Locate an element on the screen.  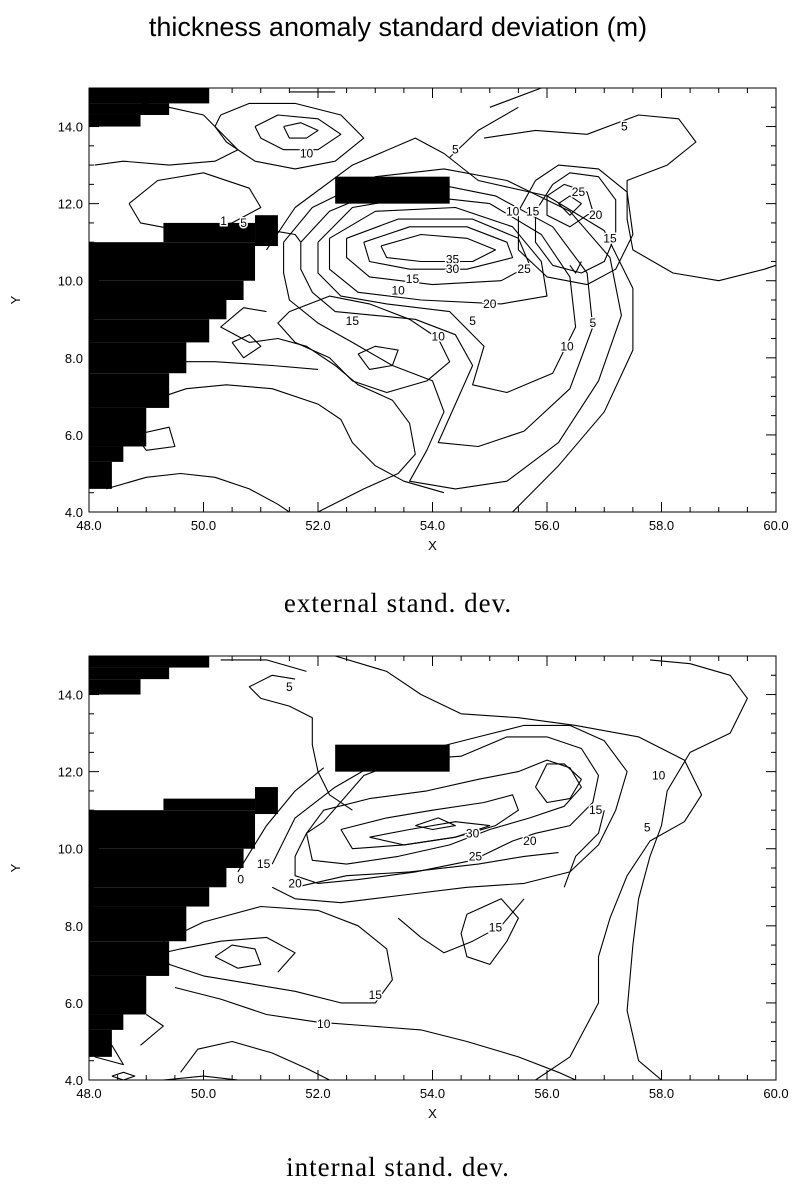
y-tick-label: 4.0 is located at coordinates (74, 512).